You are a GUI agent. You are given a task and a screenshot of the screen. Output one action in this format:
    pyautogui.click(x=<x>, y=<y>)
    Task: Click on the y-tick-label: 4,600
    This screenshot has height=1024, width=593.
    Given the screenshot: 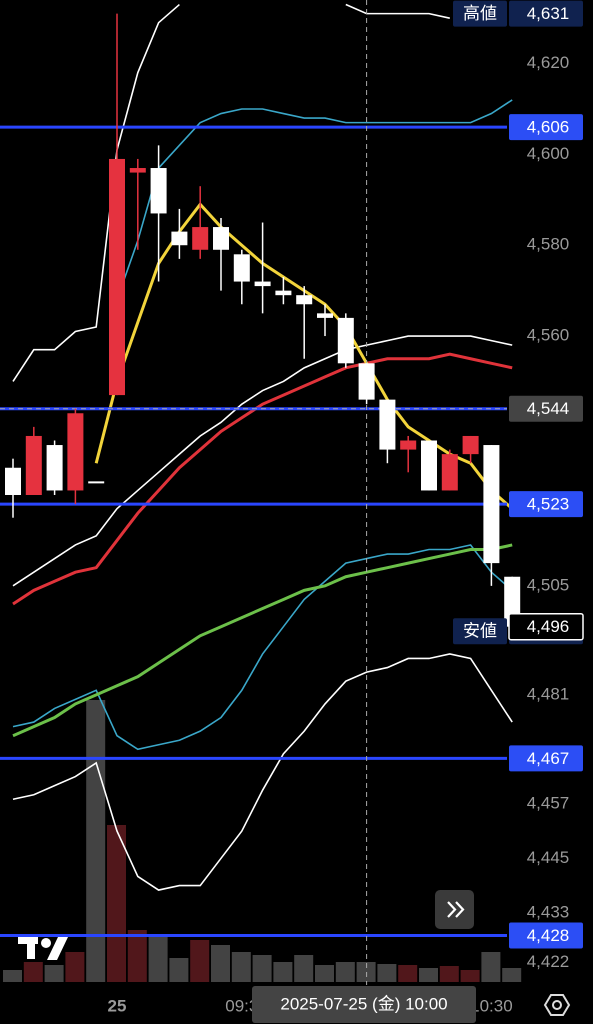 What is the action you would take?
    pyautogui.click(x=548, y=153)
    